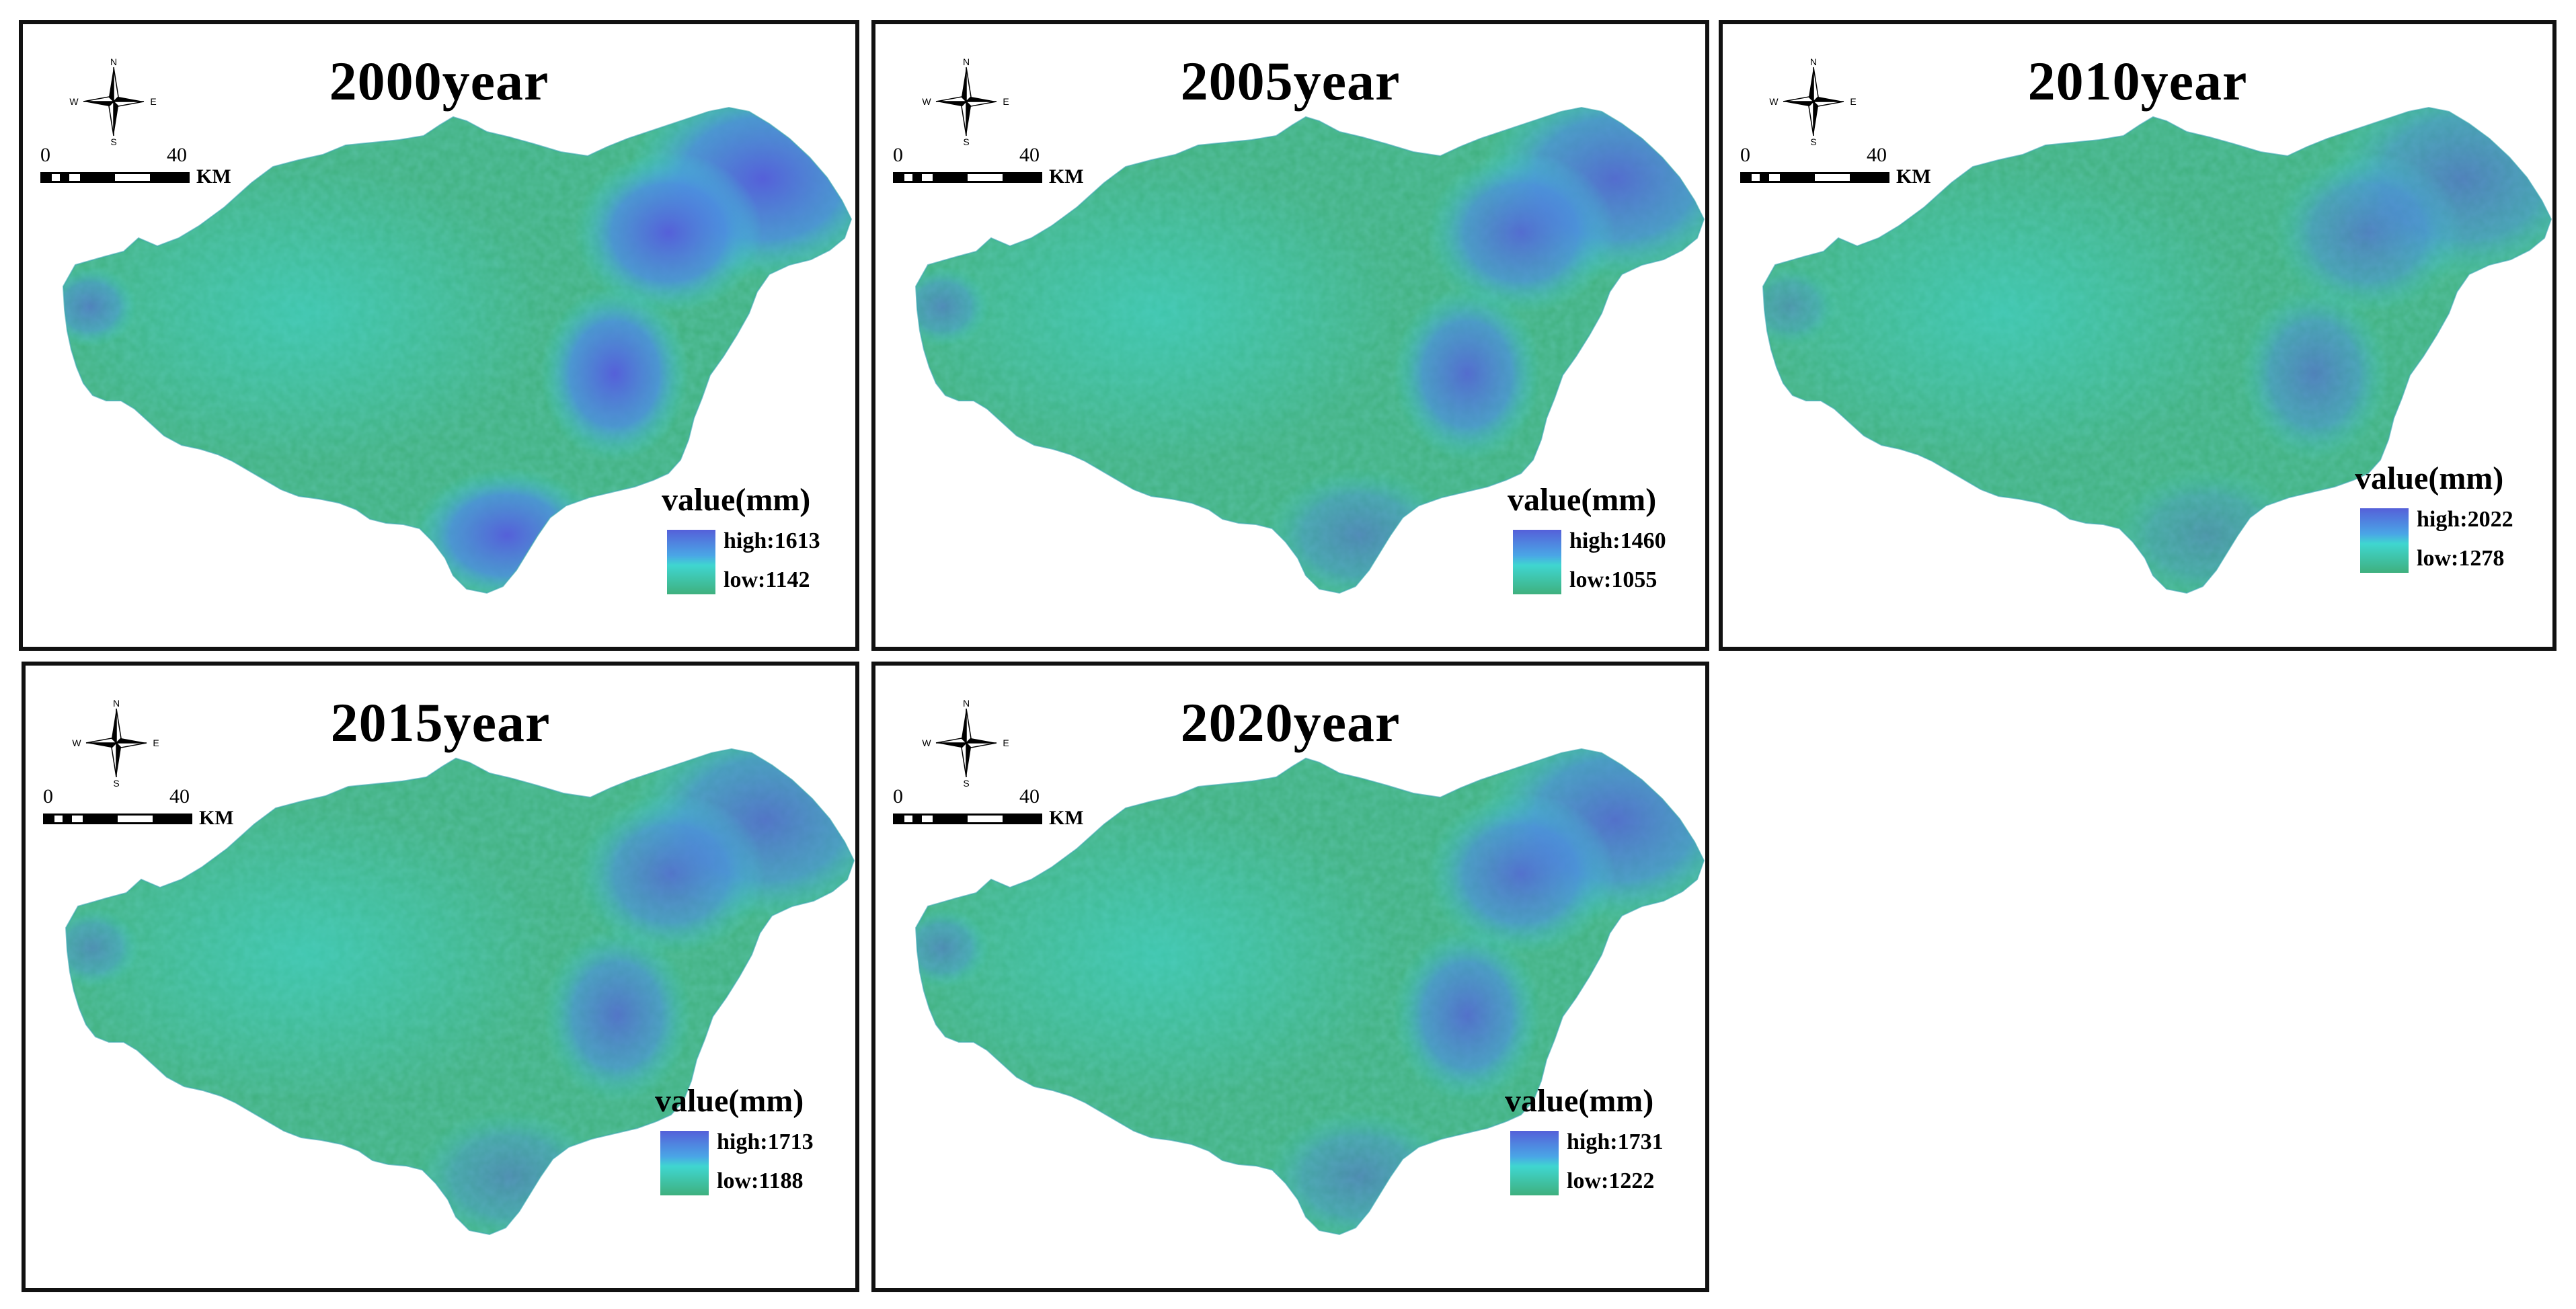 This screenshot has width=2576, height=1309. I want to click on map-title: 2015year, so click(441, 722).